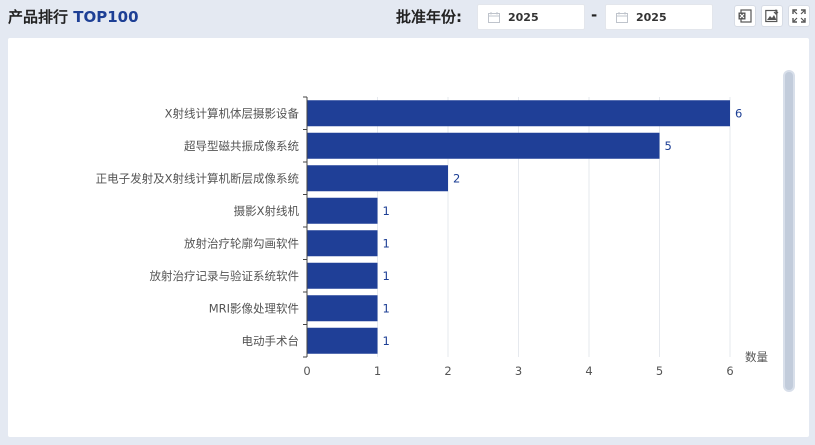 Image resolution: width=815 pixels, height=445 pixels. What do you see at coordinates (241, 243) in the screenshot?
I see `category-label: 放射治疗轮廓勾画软件` at bounding box center [241, 243].